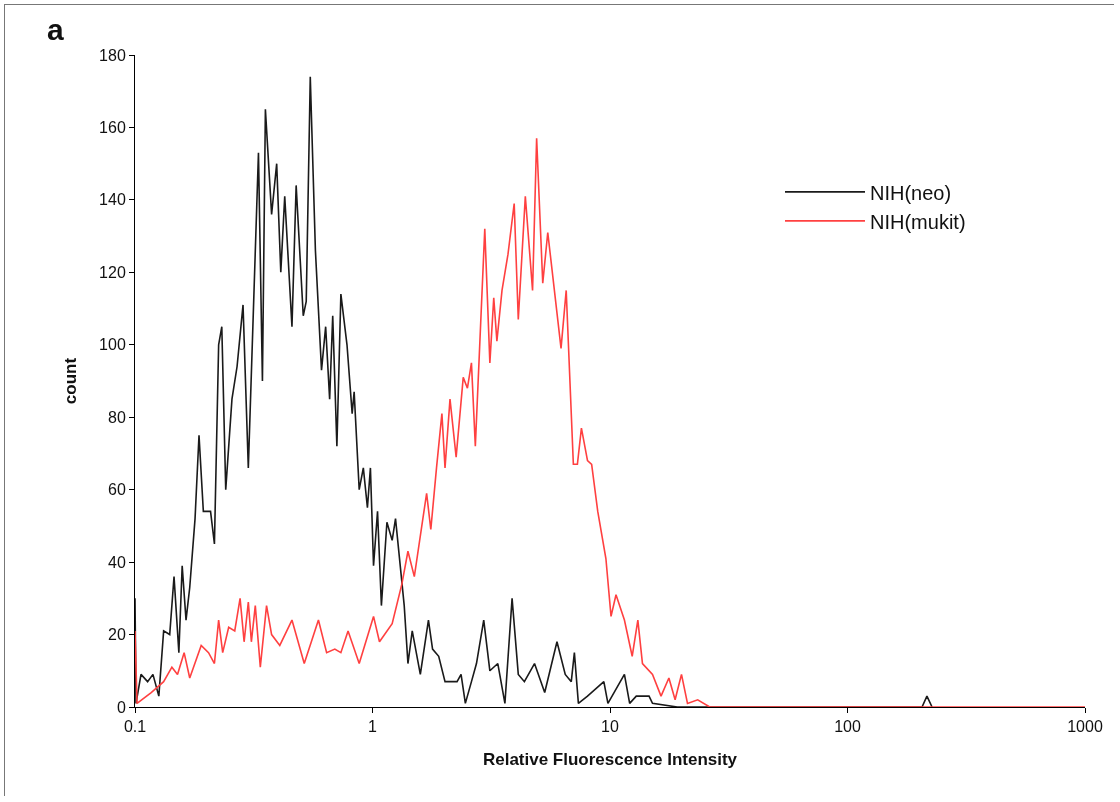 The image size is (1120, 802). What do you see at coordinates (911, 192) in the screenshot?
I see `legend-label: NIH(neo)` at bounding box center [911, 192].